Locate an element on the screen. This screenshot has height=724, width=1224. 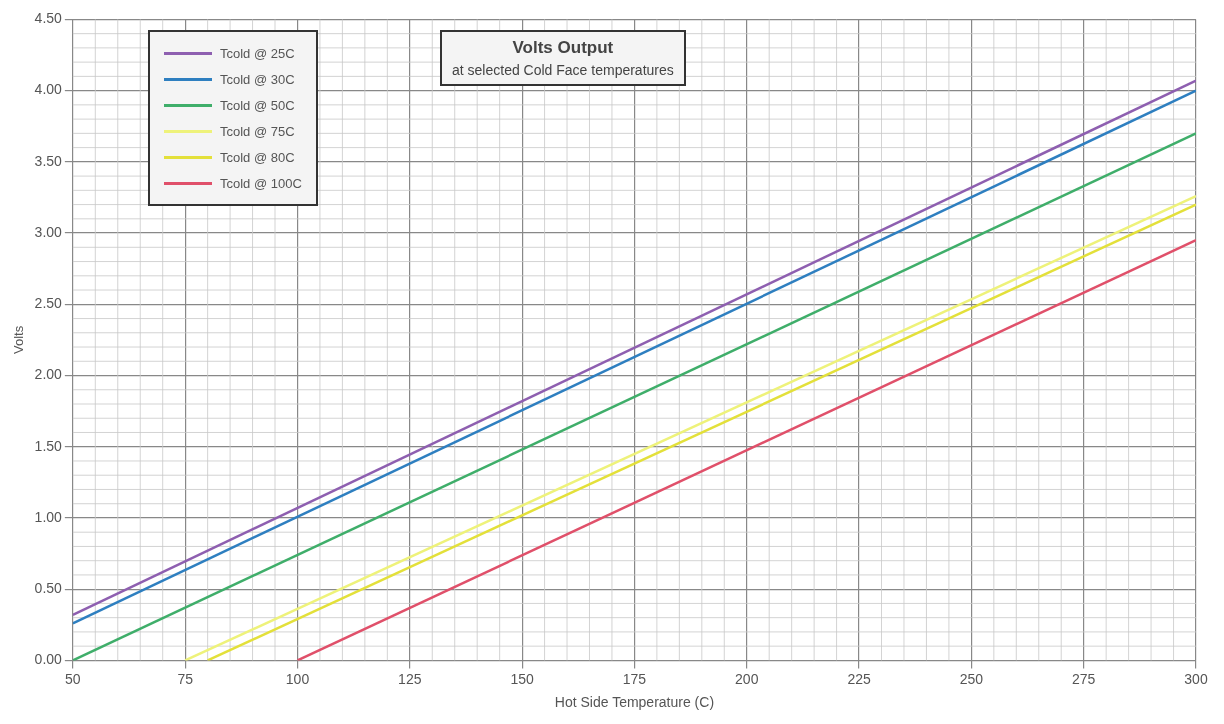
x-tick-label: 175 is located at coordinates (634, 678).